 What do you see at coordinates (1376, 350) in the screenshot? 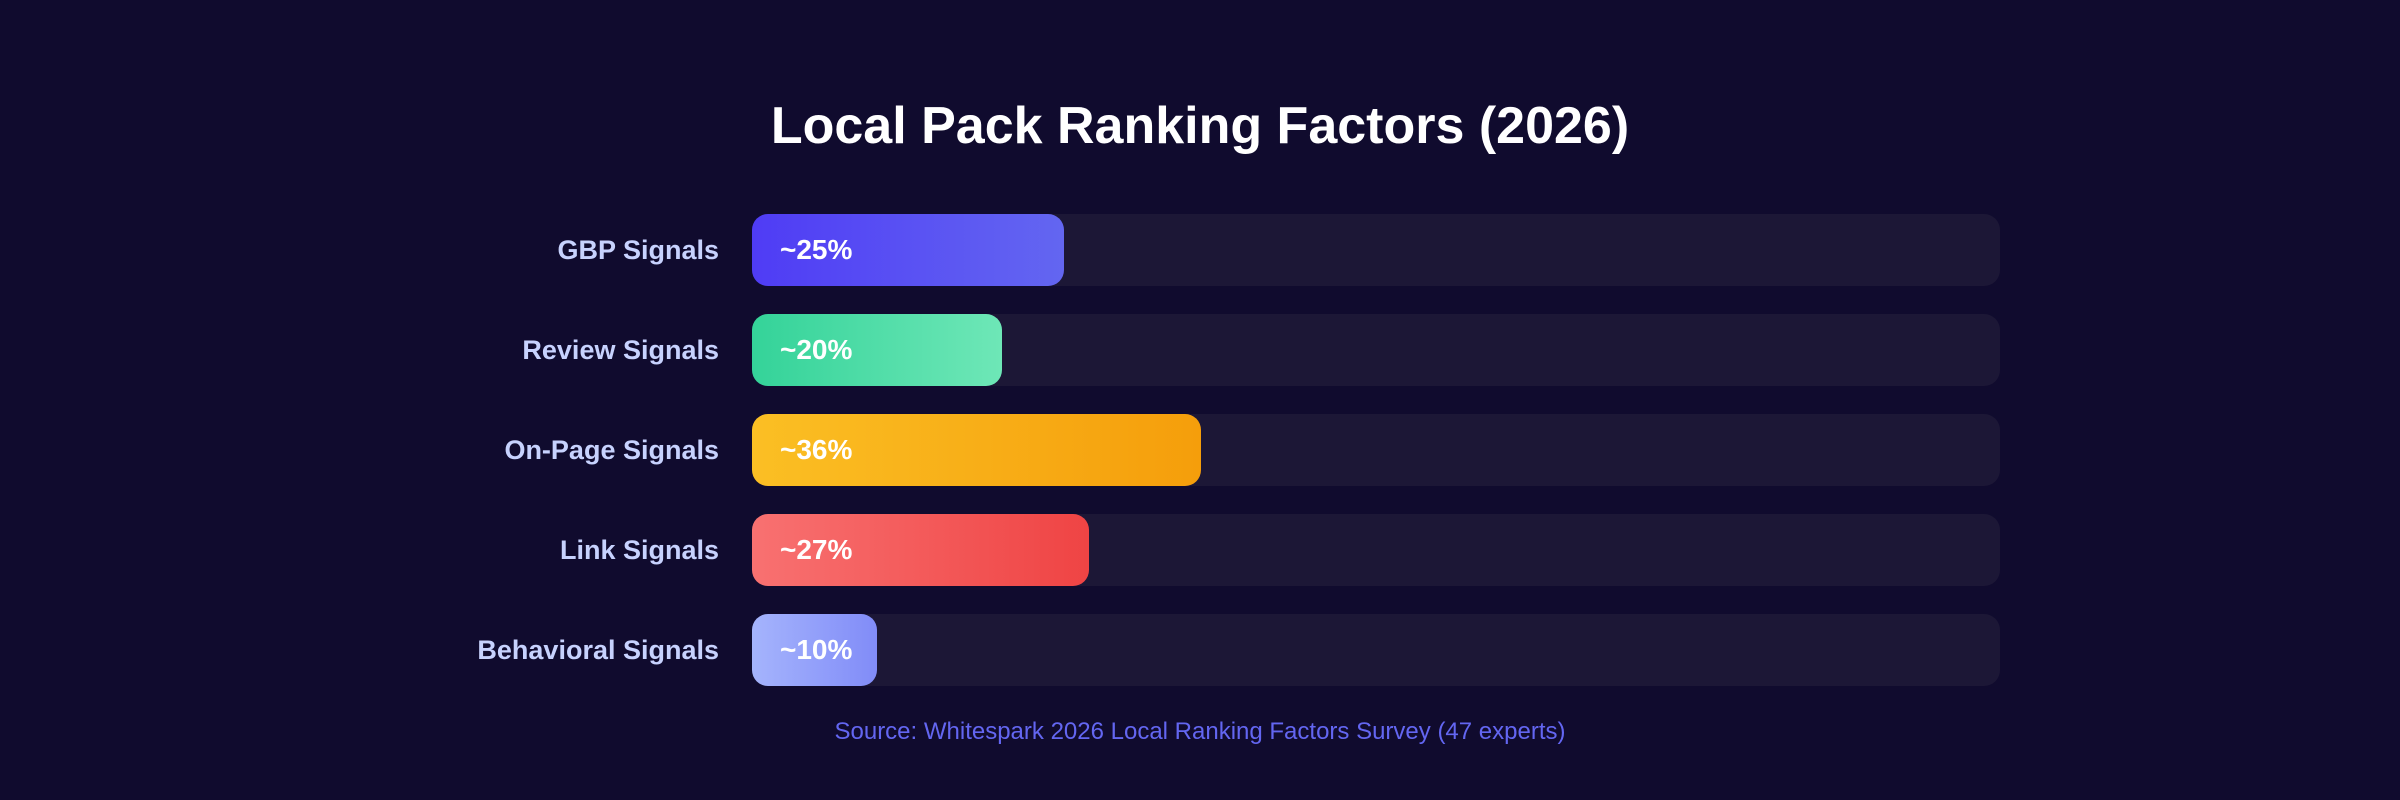
I see `bar-track: ~20%` at bounding box center [1376, 350].